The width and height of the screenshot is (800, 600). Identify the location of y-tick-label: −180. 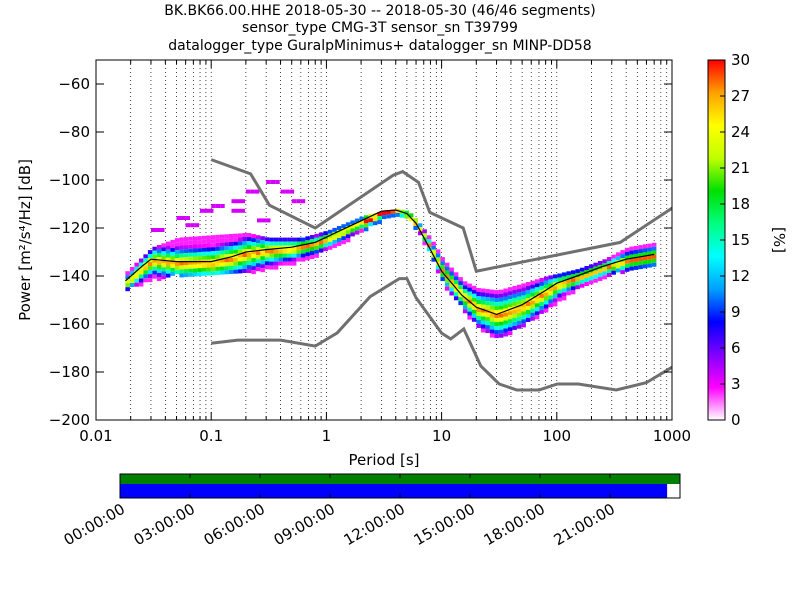
(69, 372).